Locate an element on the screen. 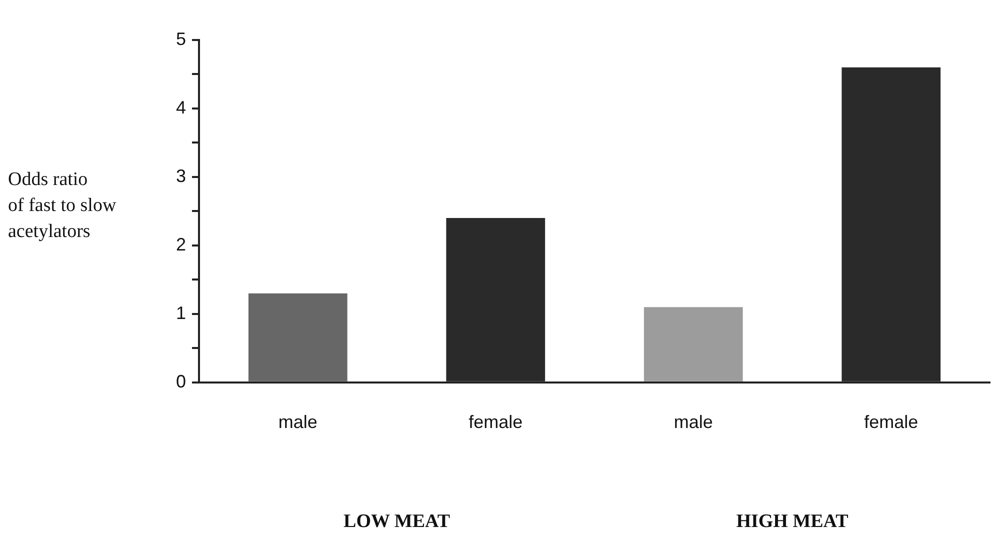 This screenshot has height=544, width=992. y-tick-label: 4 is located at coordinates (181, 107).